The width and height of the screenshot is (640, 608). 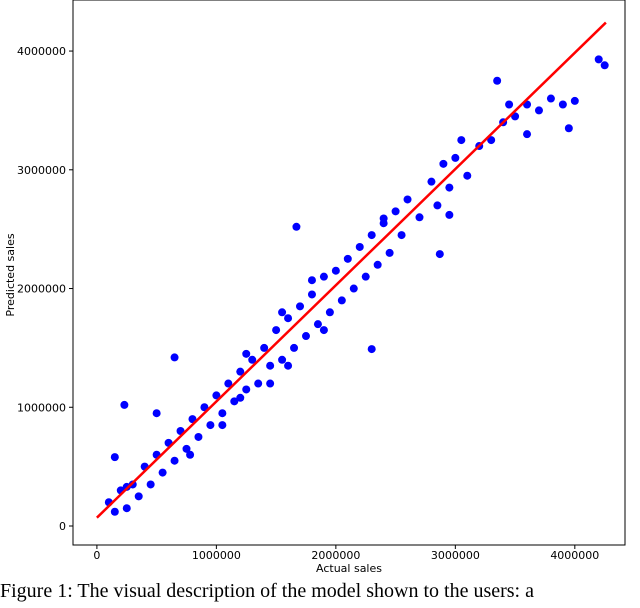 I want to click on y-tick-label: 3000000, so click(x=41, y=170).